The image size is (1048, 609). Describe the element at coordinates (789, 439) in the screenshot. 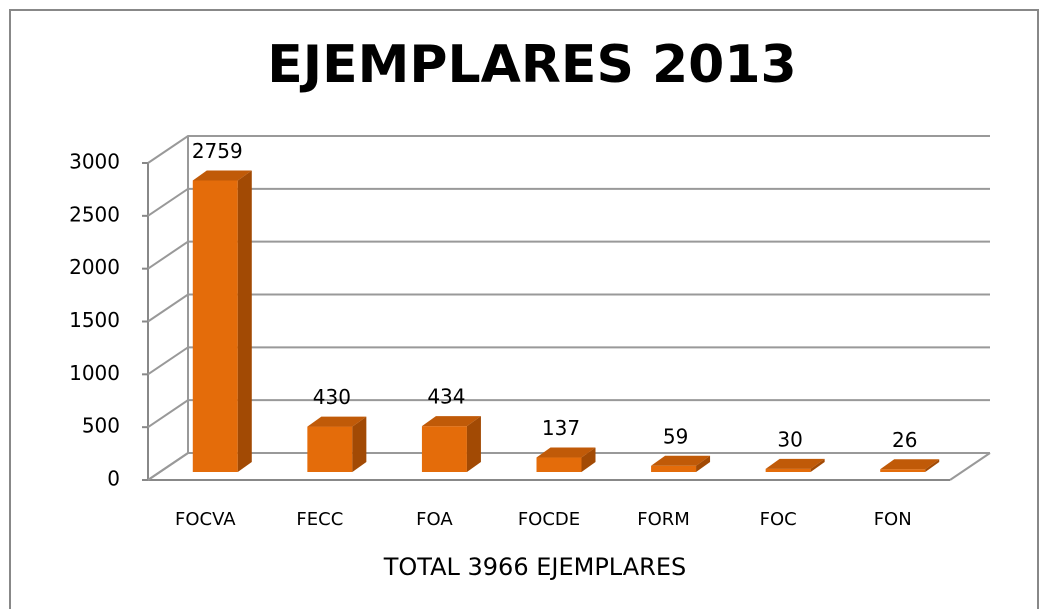

I see `value-label: 30` at that location.